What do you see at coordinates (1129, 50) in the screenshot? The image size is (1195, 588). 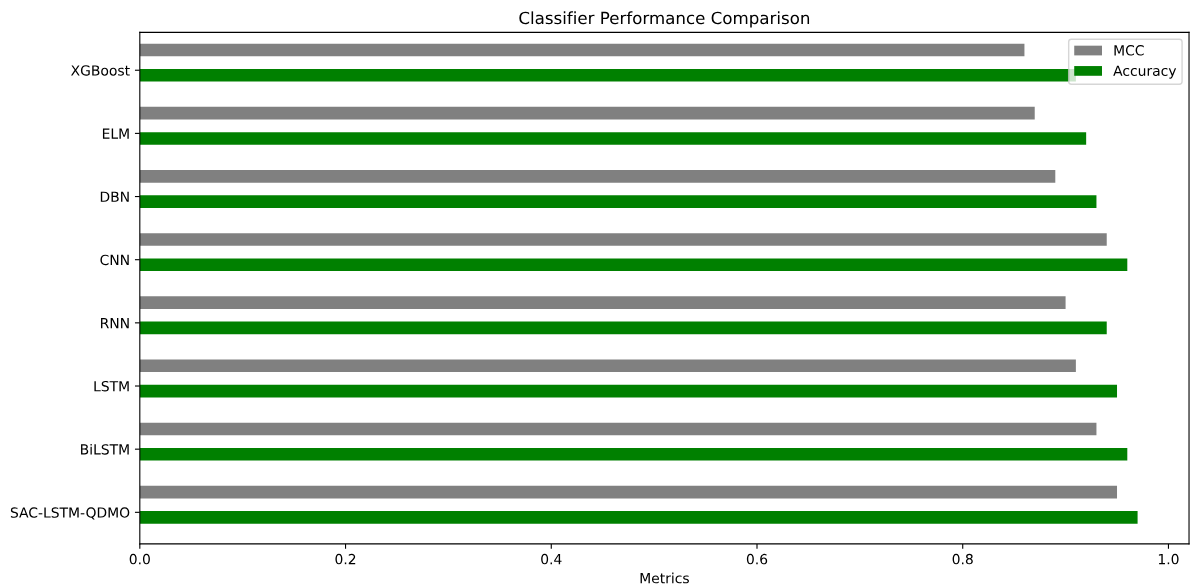 I see `legend-label: MCC` at bounding box center [1129, 50].